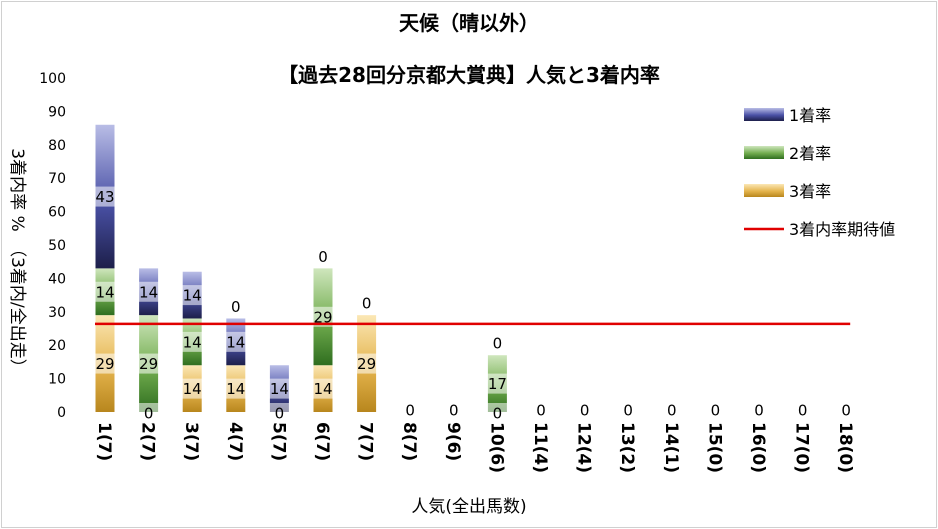 This screenshot has height=529, width=938. Describe the element at coordinates (52, 79) in the screenshot. I see `y-tick-label: 100` at that location.